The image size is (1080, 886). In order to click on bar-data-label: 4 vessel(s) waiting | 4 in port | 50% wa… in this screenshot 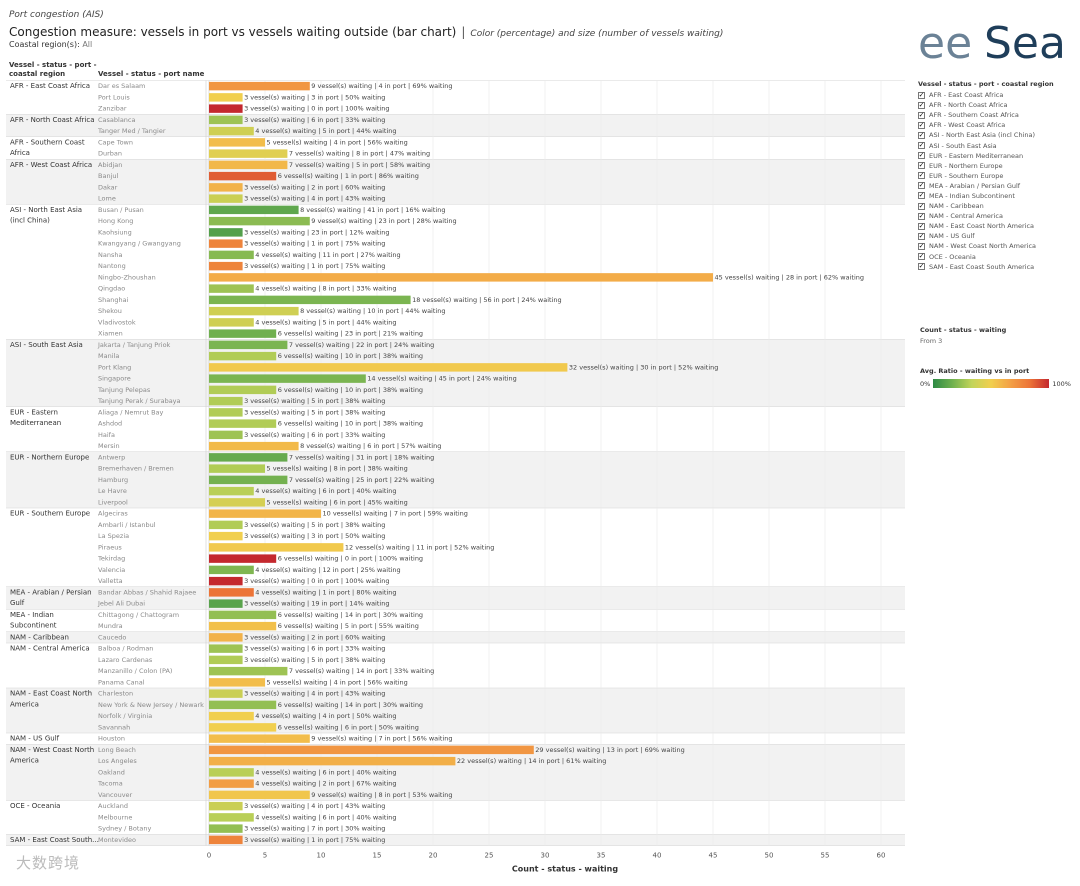, I will do `click(325, 716)`.